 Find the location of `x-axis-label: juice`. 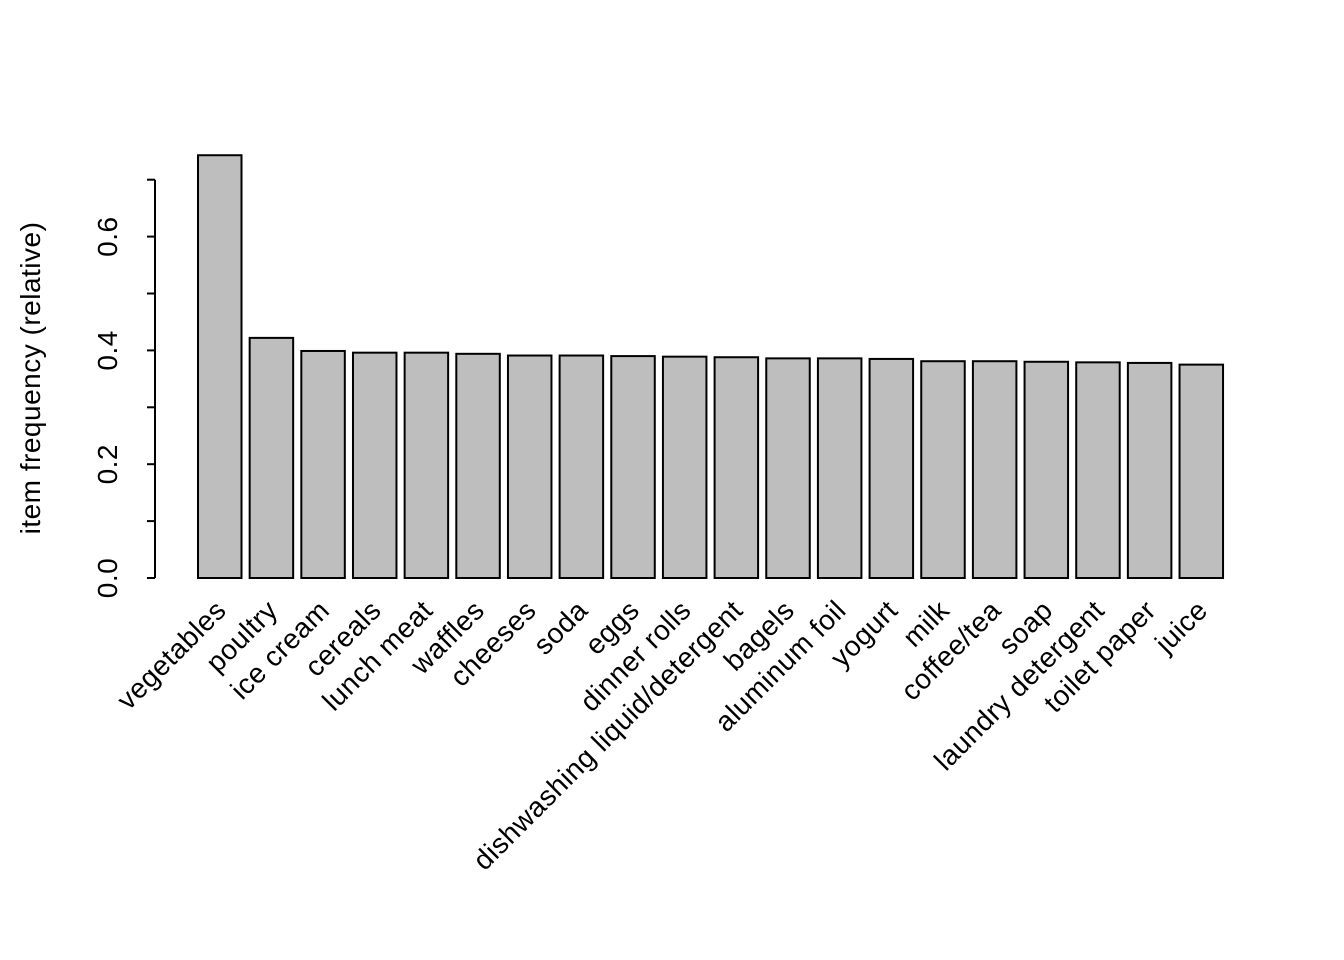

x-axis-label: juice is located at coordinates (1180, 626).